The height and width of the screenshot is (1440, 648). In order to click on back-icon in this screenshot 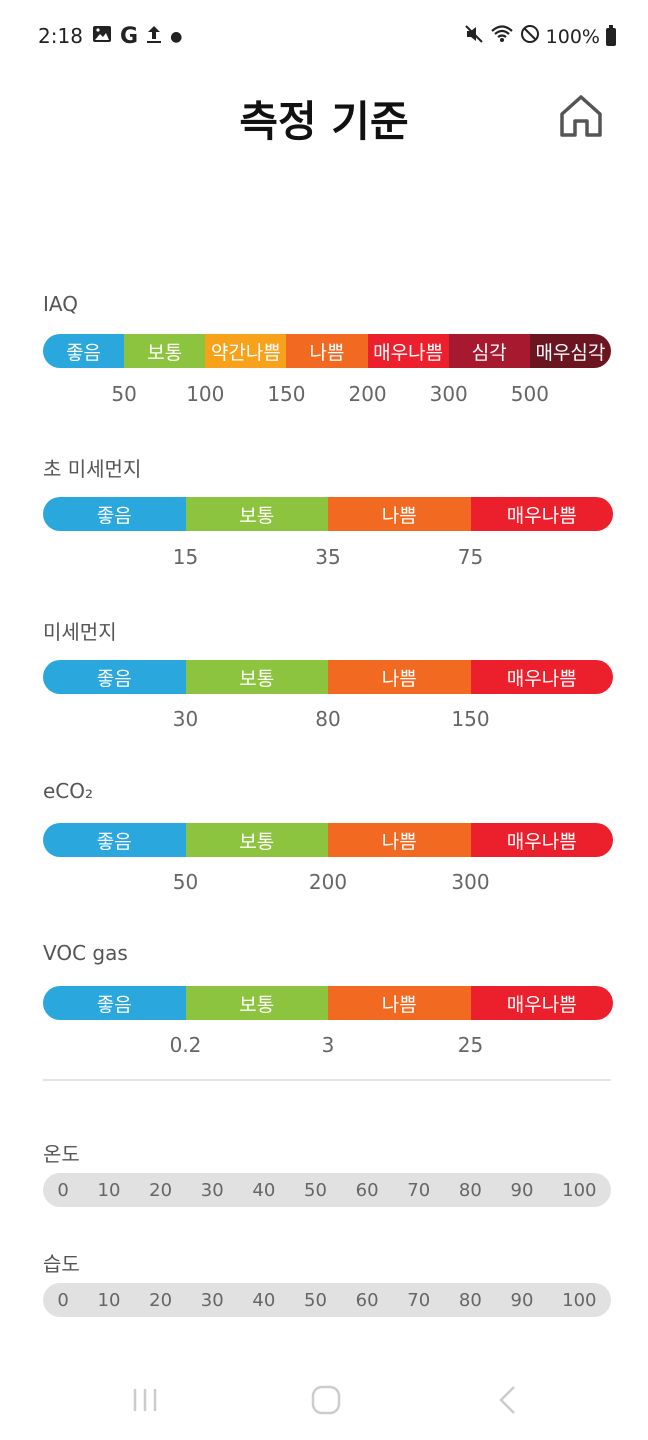, I will do `click(507, 1400)`.